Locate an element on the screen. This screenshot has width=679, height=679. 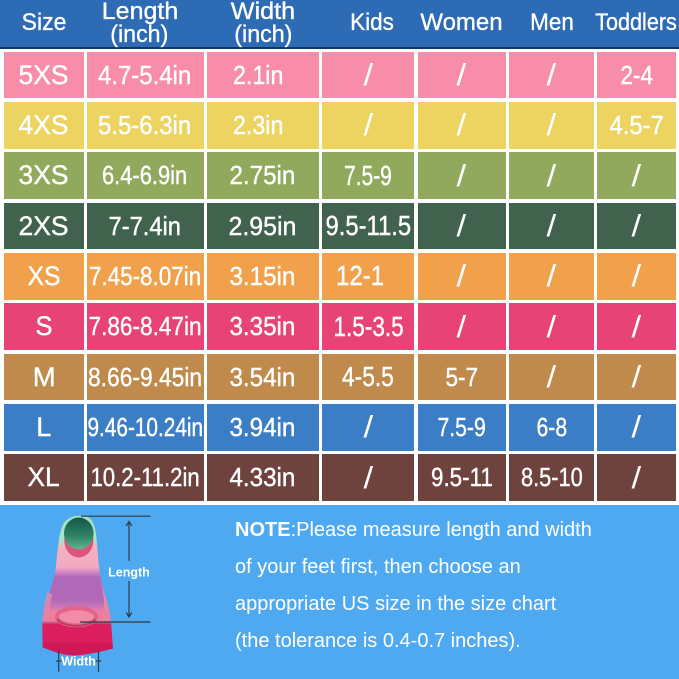
svg-text: Length is located at coordinates (129, 573).